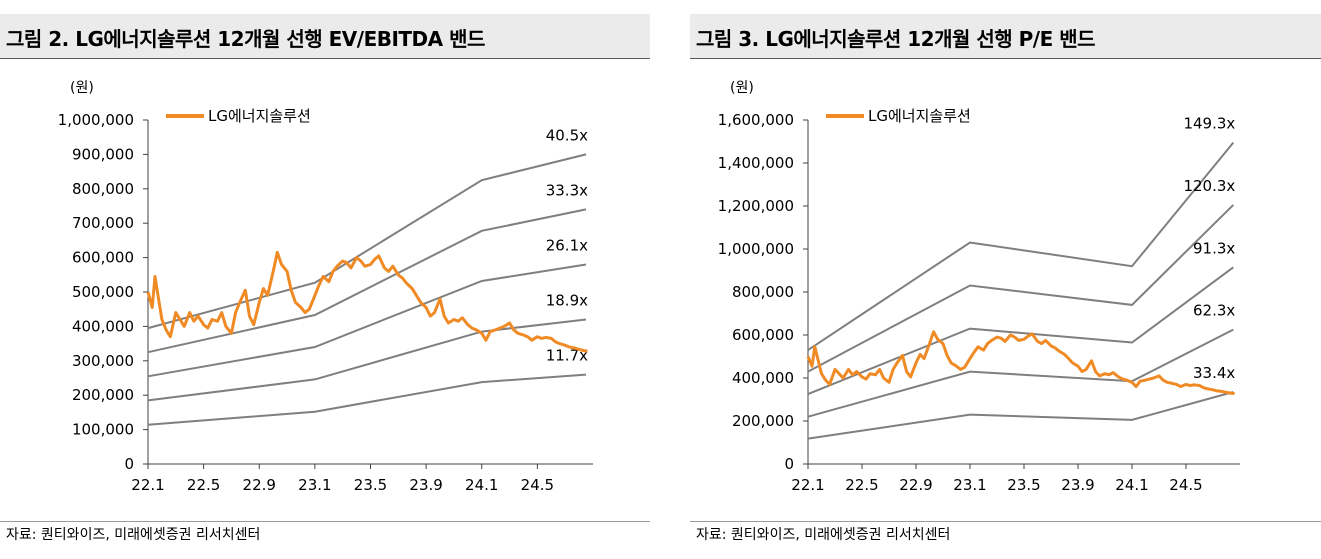 The image size is (1321, 559). What do you see at coordinates (756, 120) in the screenshot?
I see `y-tick-label: 1,600,000` at bounding box center [756, 120].